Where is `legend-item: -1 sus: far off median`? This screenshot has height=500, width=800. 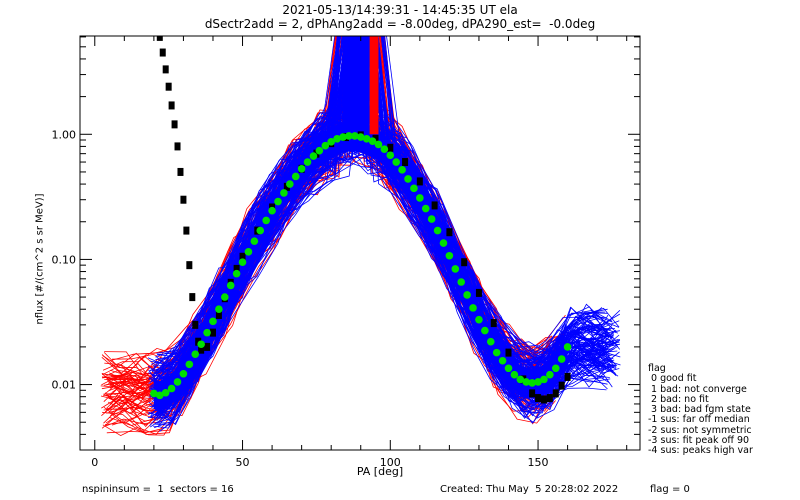
legend-item: -1 sus: far off median is located at coordinates (699, 420).